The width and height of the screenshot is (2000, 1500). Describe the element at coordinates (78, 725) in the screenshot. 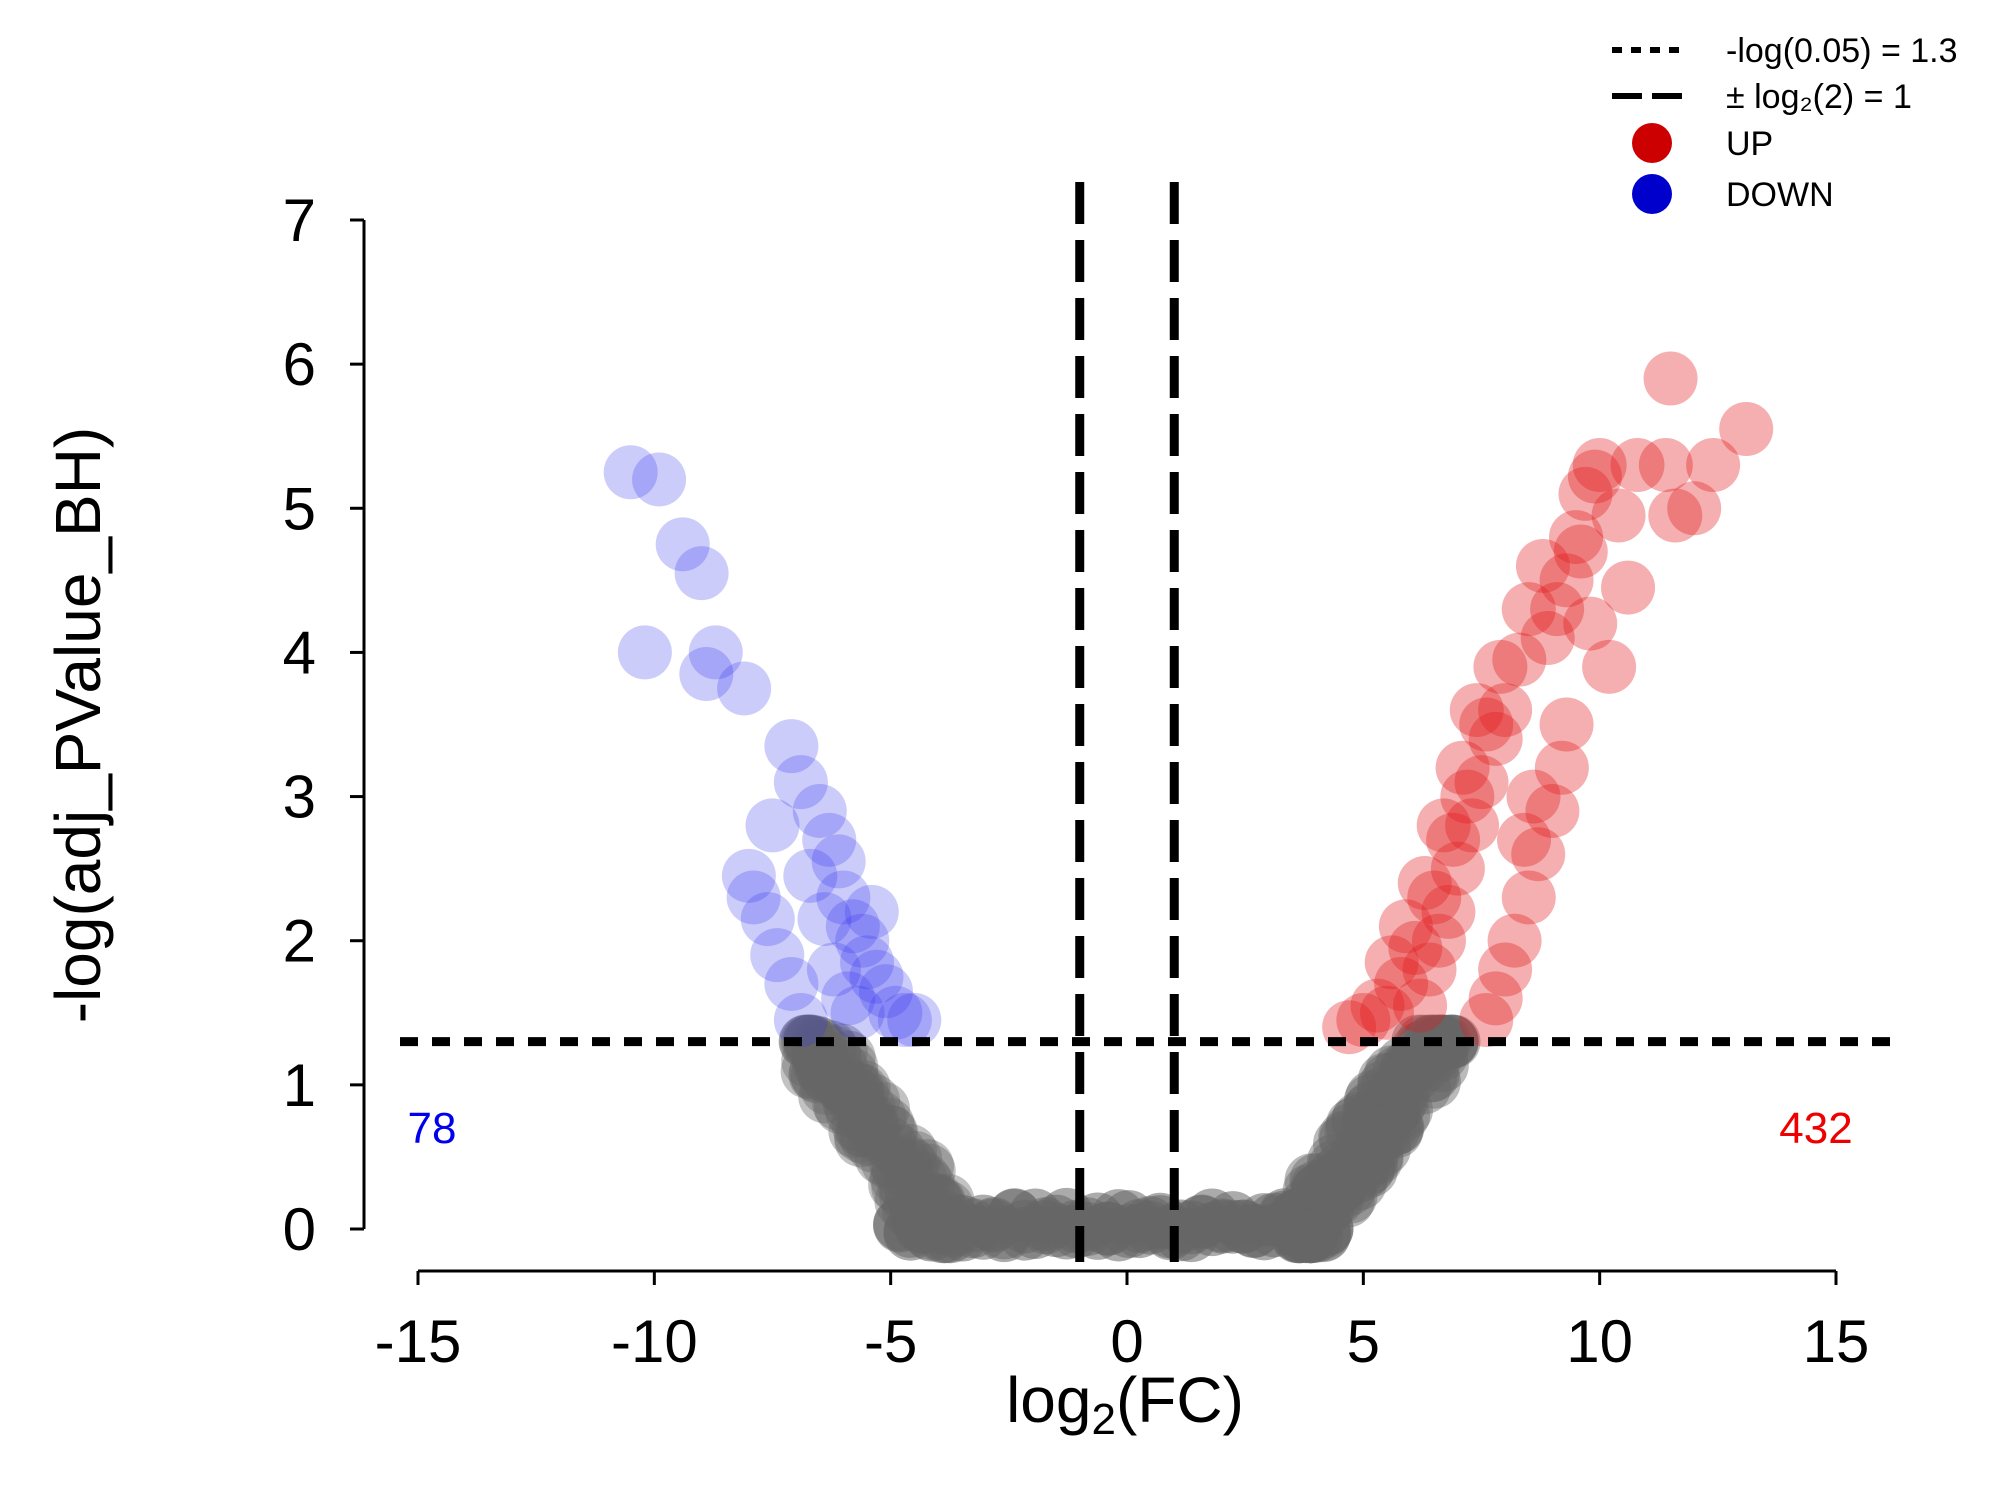

I see `y-axis-title: -log(adj_PValue_BH)` at that location.